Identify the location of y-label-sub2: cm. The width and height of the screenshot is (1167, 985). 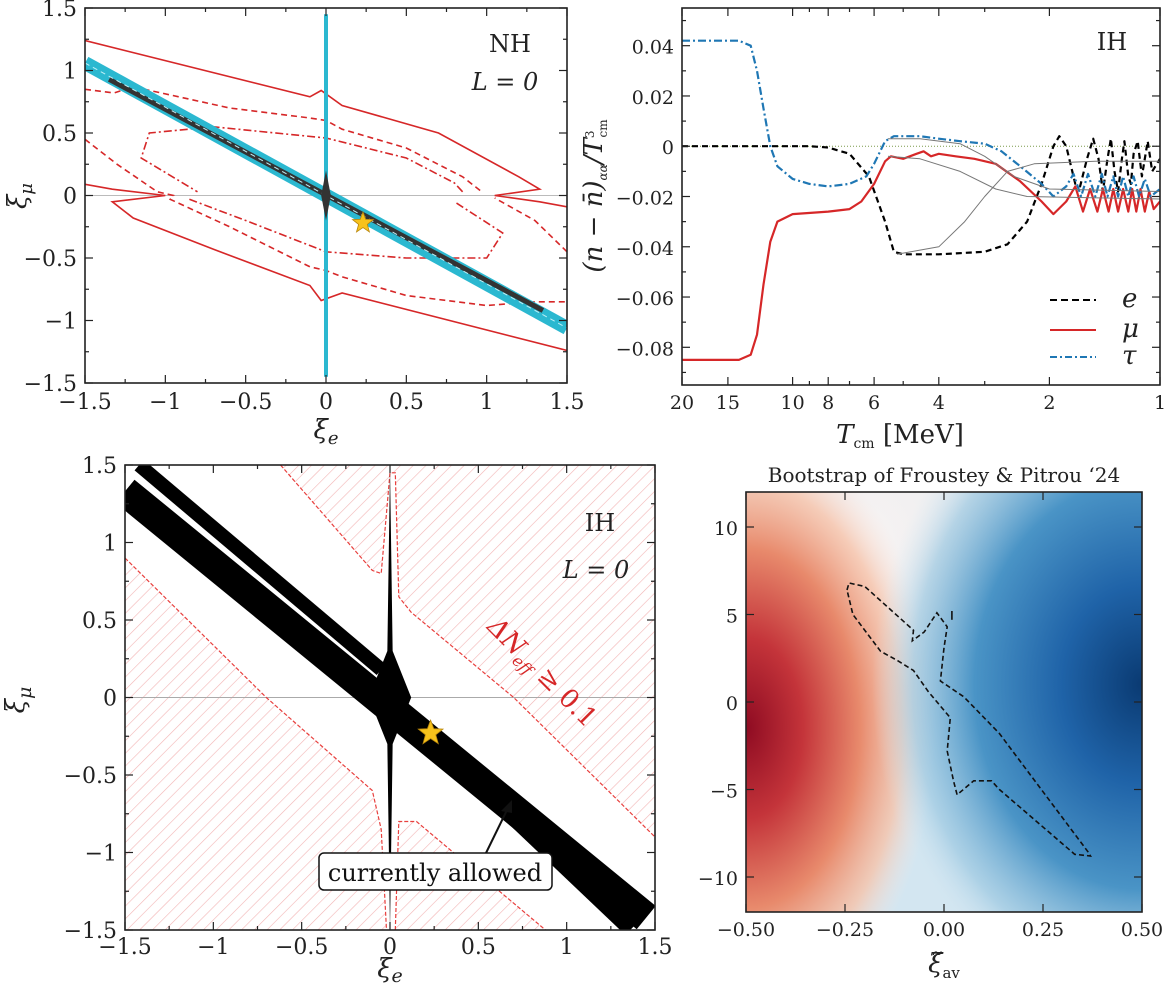
(603, 128).